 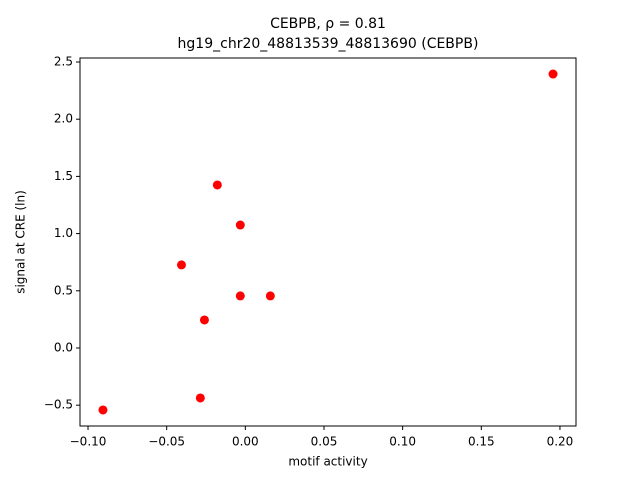 What do you see at coordinates (328, 44) in the screenshot?
I see `chart-subtitle: hg19_chr20_48813539_48813690 (CEBPB)` at bounding box center [328, 44].